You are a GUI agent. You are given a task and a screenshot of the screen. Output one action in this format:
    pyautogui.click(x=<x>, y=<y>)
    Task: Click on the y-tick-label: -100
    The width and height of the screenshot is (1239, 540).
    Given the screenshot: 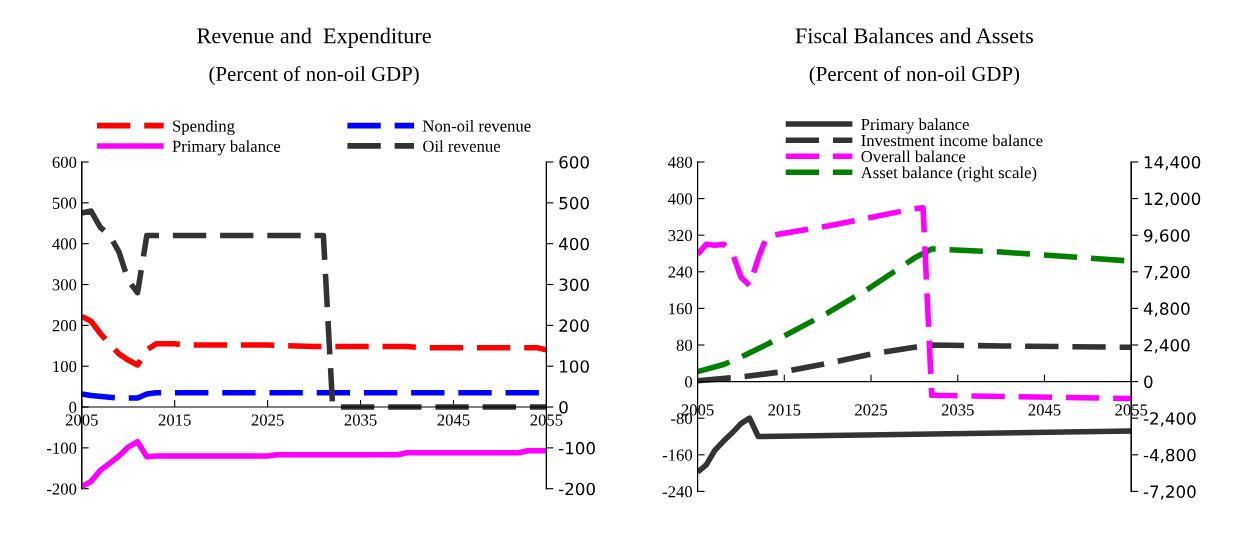 What is the action you would take?
    pyautogui.click(x=61, y=448)
    